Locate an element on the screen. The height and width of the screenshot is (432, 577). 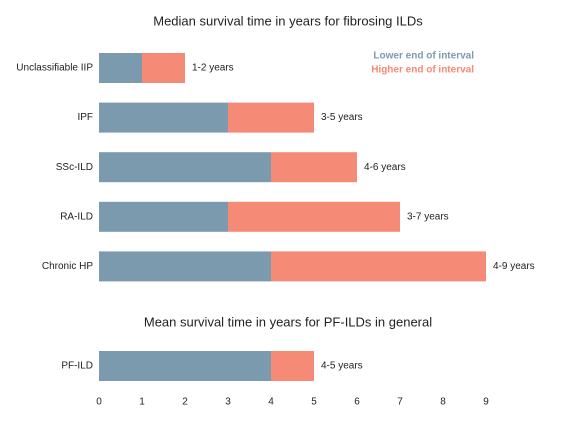
x-tick-label: 2 is located at coordinates (185, 402).